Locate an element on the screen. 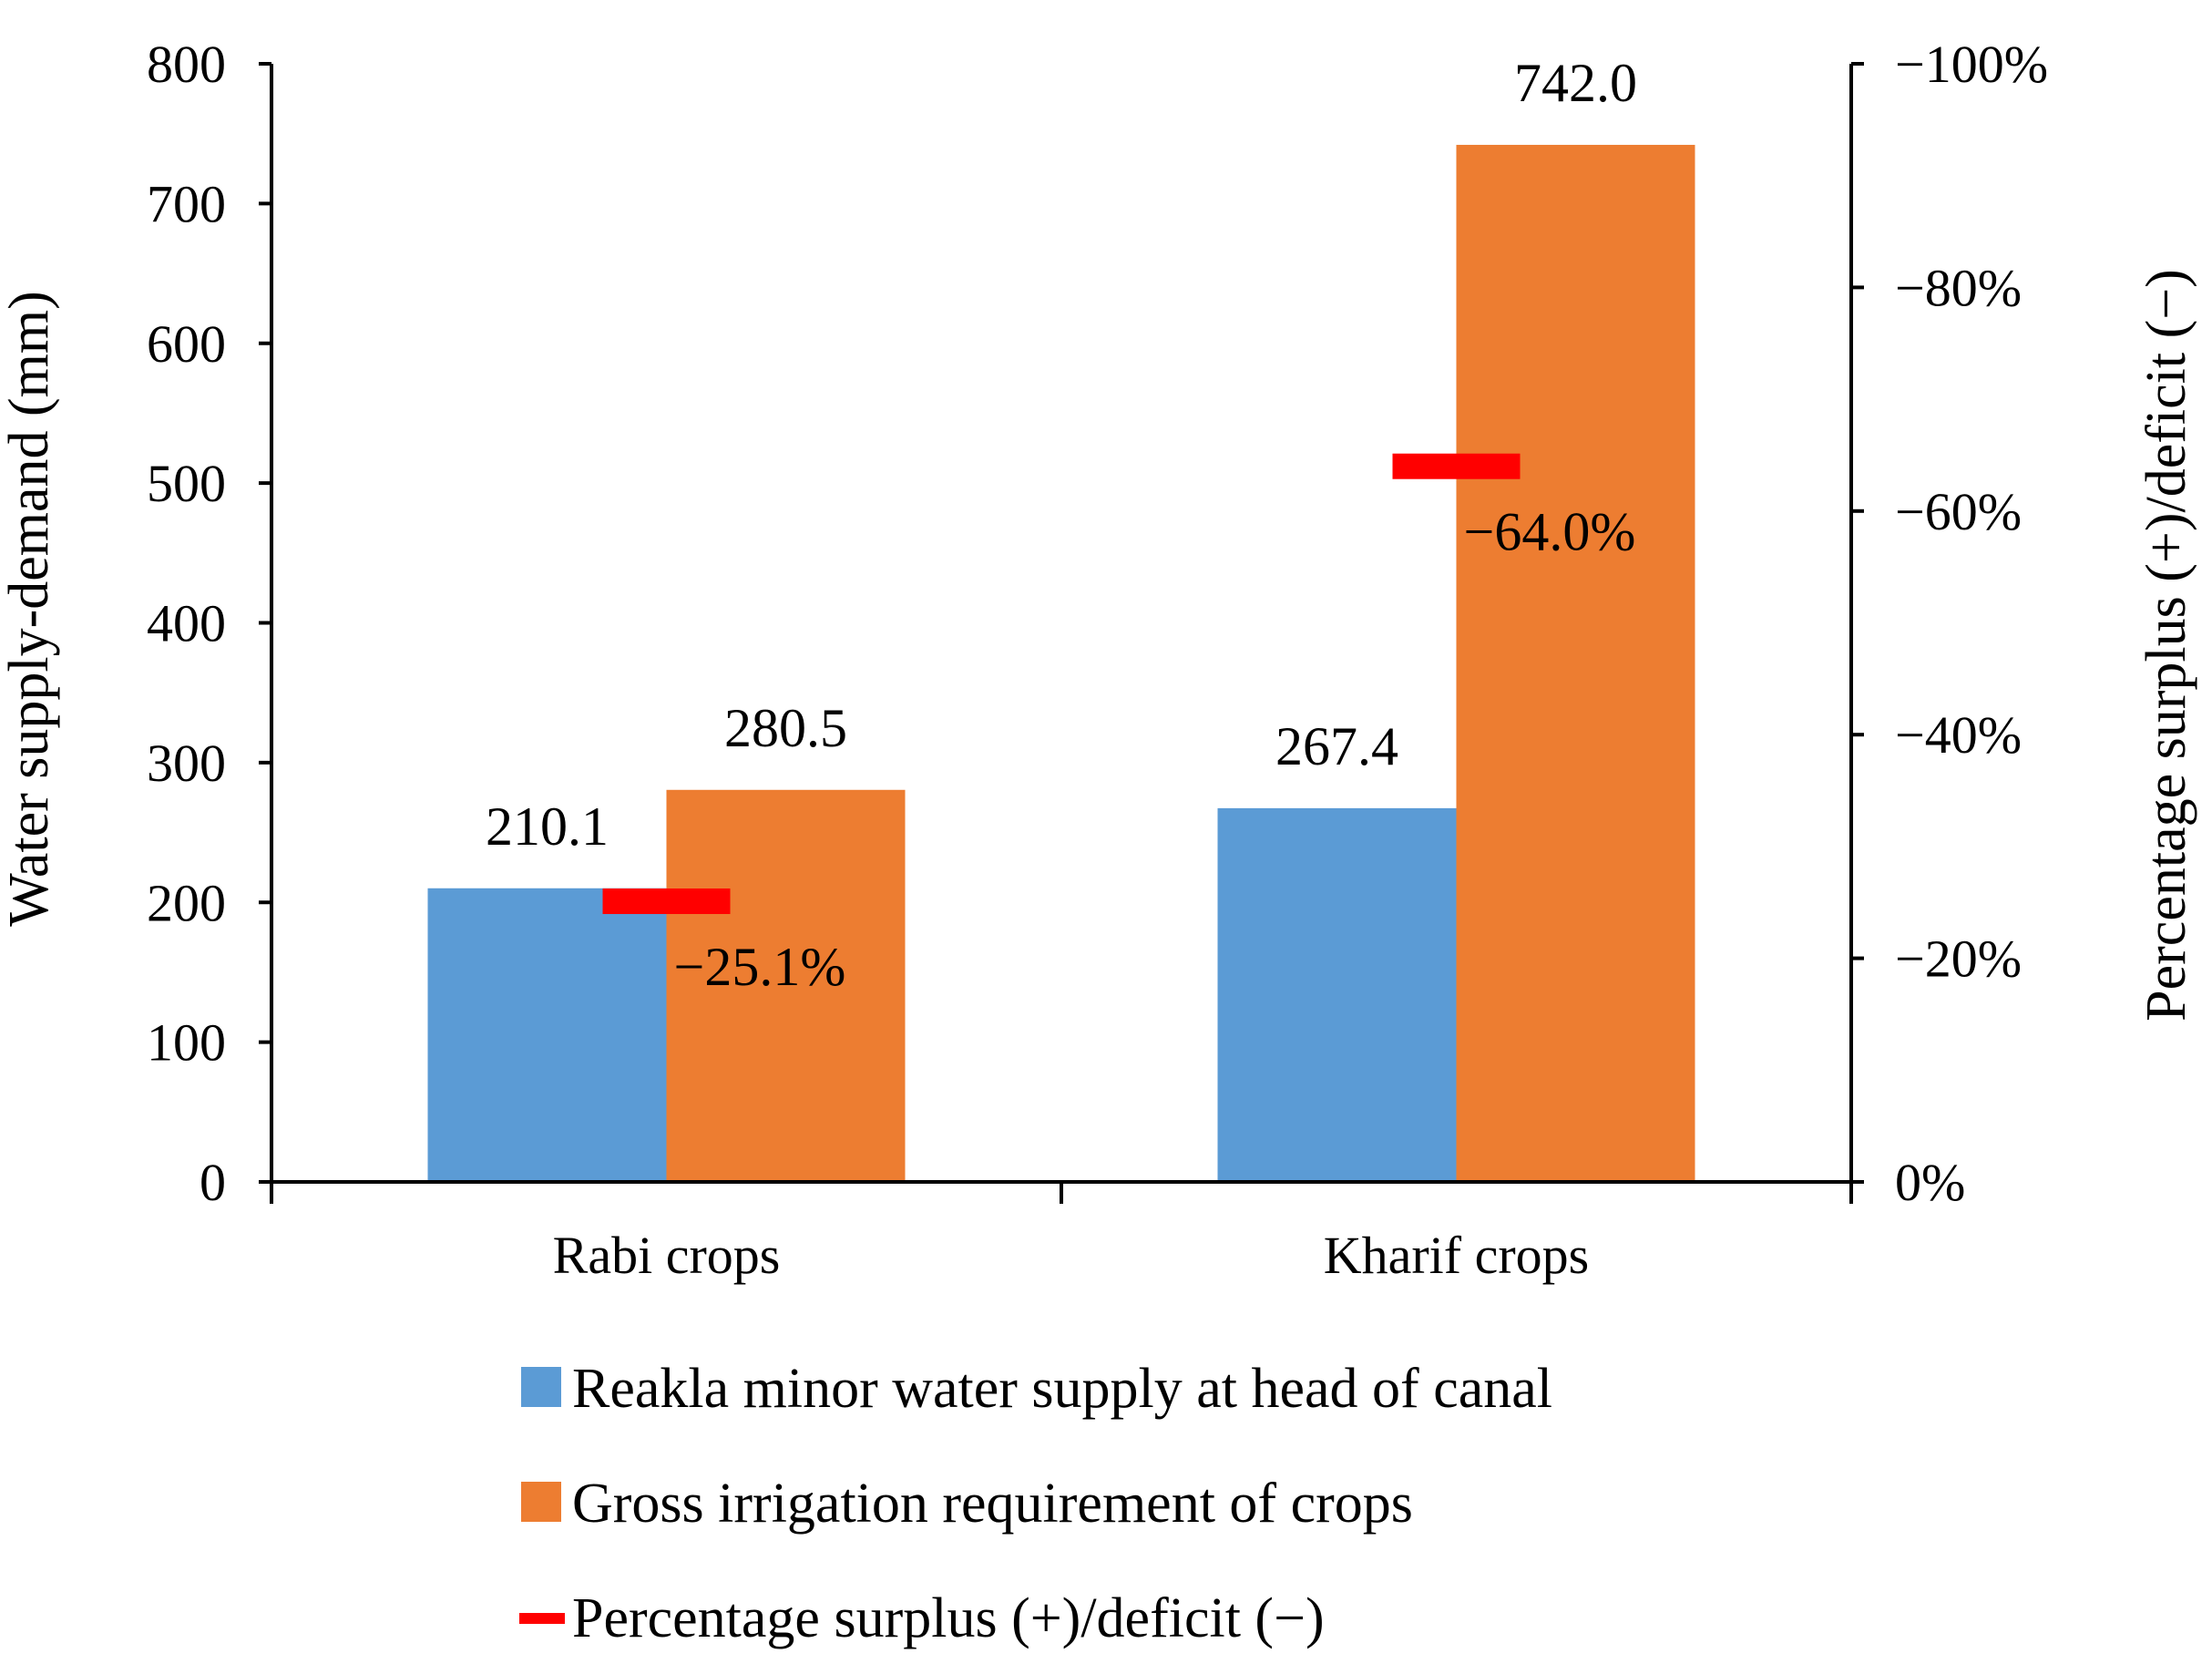  x-category-label: Rabi crops is located at coordinates (667, 1255).